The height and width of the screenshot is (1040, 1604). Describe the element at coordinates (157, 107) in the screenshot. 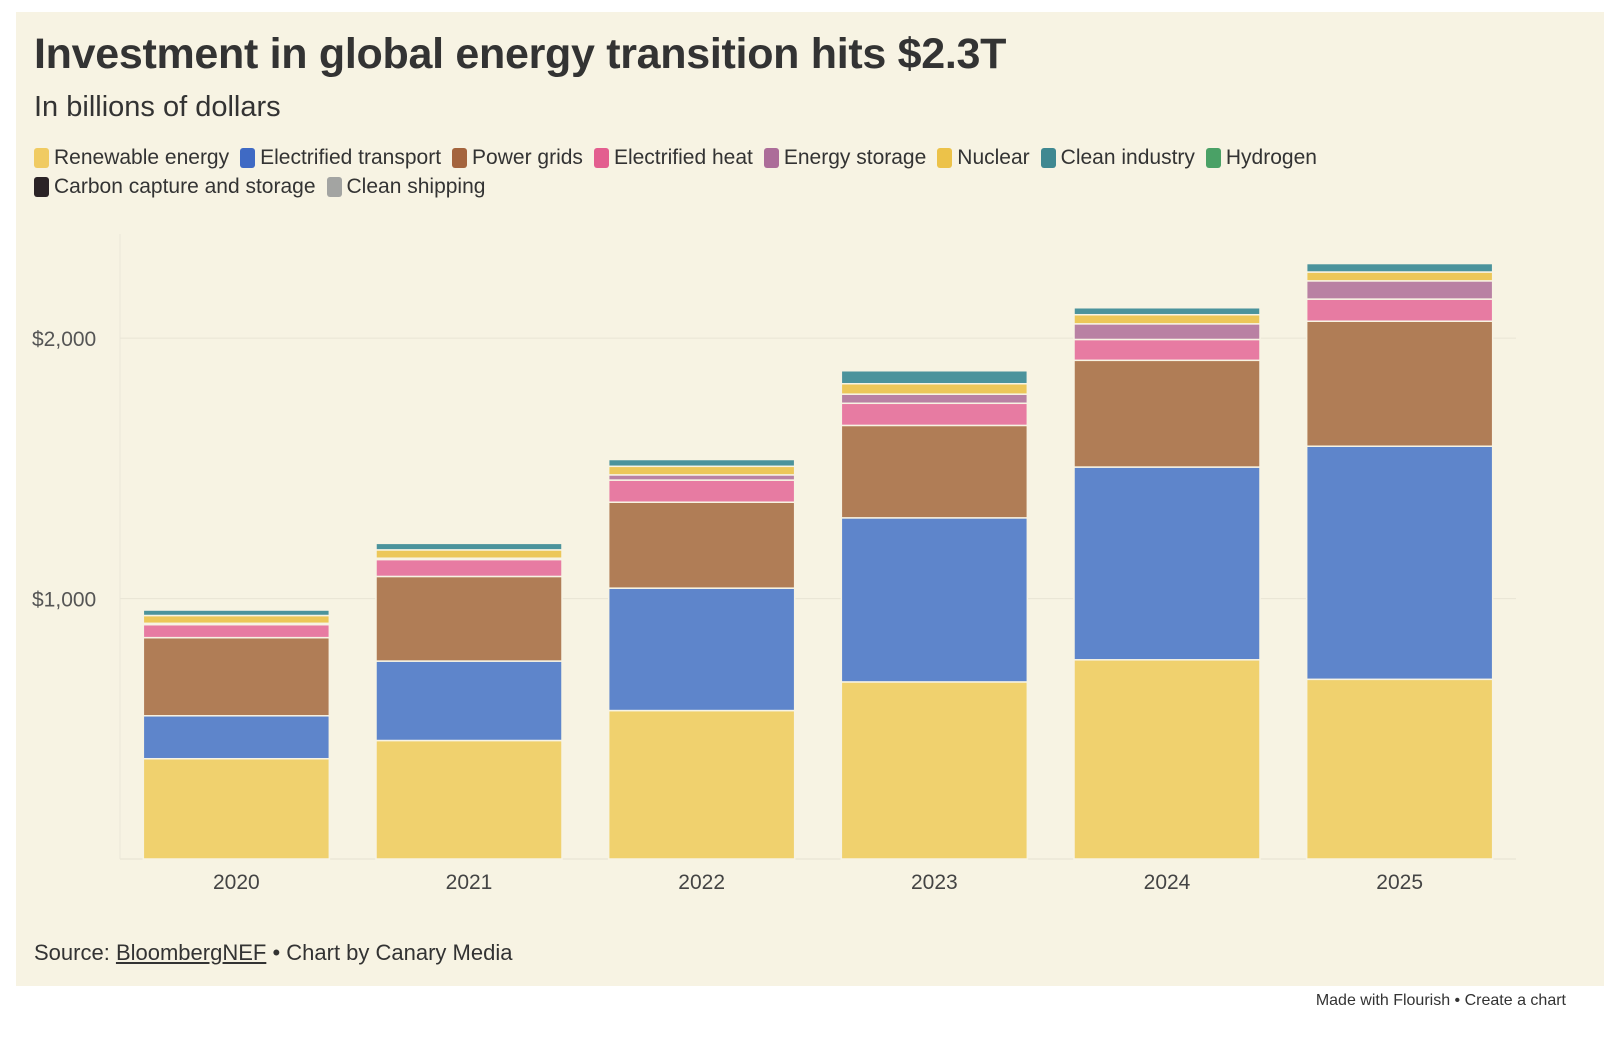

I see `chart-subtitle: In billions of dollars` at that location.